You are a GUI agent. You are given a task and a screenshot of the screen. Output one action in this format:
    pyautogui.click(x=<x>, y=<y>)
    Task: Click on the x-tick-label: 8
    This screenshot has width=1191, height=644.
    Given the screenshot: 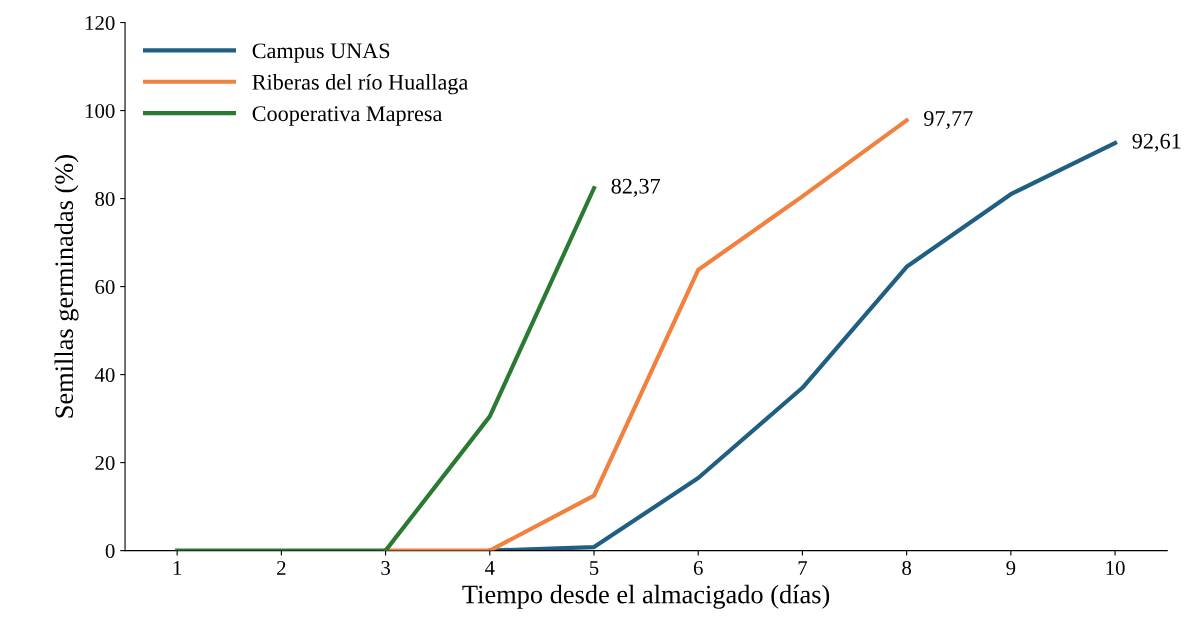 What is the action you would take?
    pyautogui.click(x=907, y=567)
    